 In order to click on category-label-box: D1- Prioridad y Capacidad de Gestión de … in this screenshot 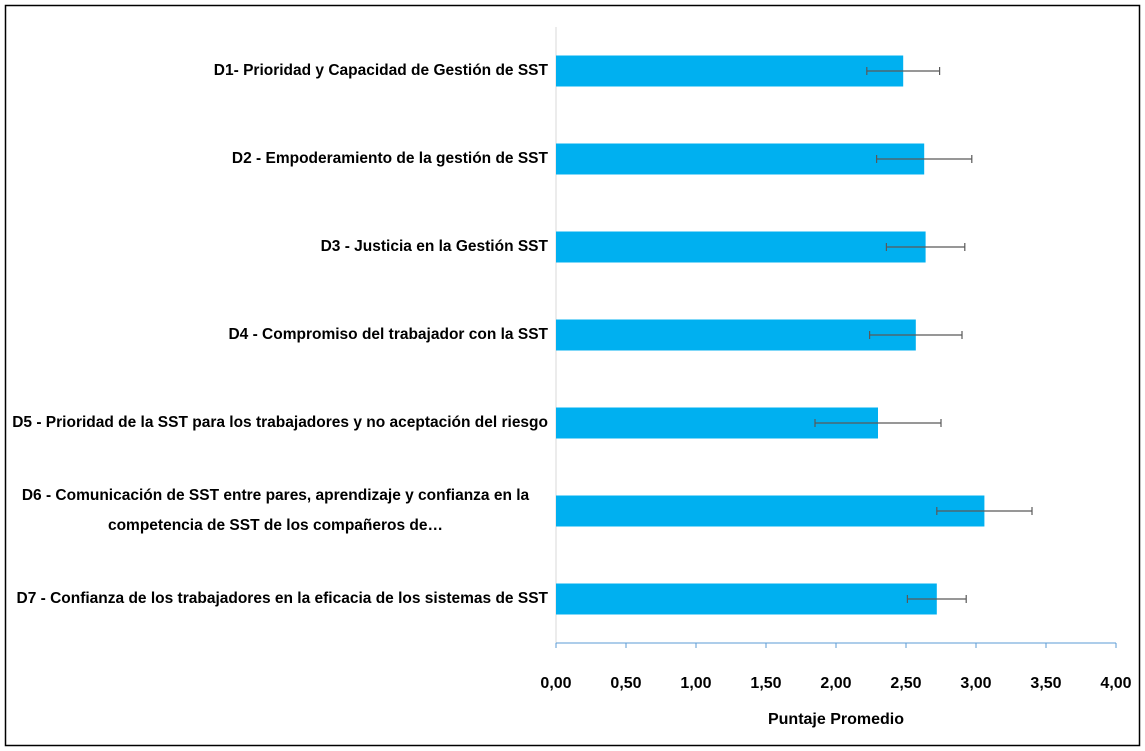, I will do `click(275, 71)`.